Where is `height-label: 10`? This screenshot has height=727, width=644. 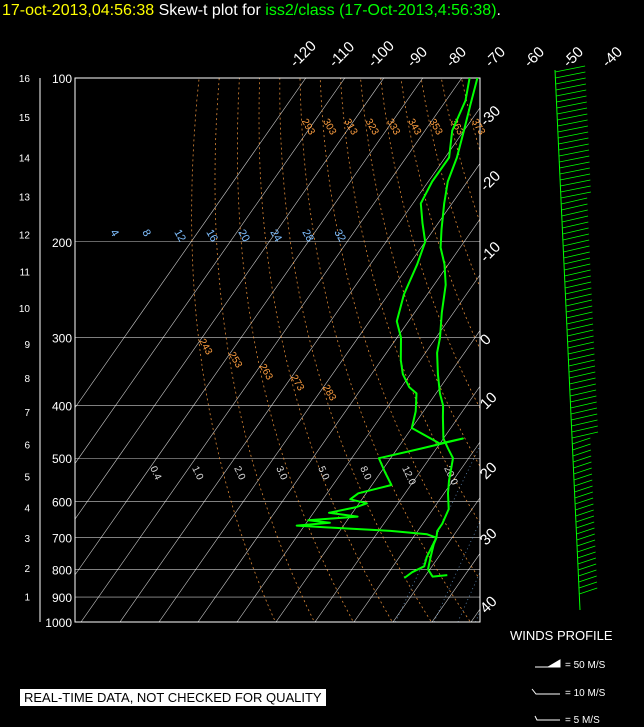
height-label: 10 is located at coordinates (25, 309).